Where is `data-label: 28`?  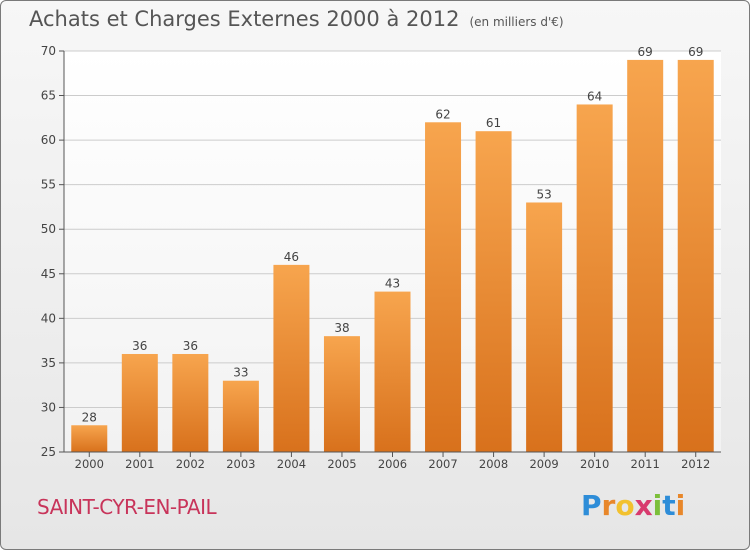
data-label: 28 is located at coordinates (89, 417).